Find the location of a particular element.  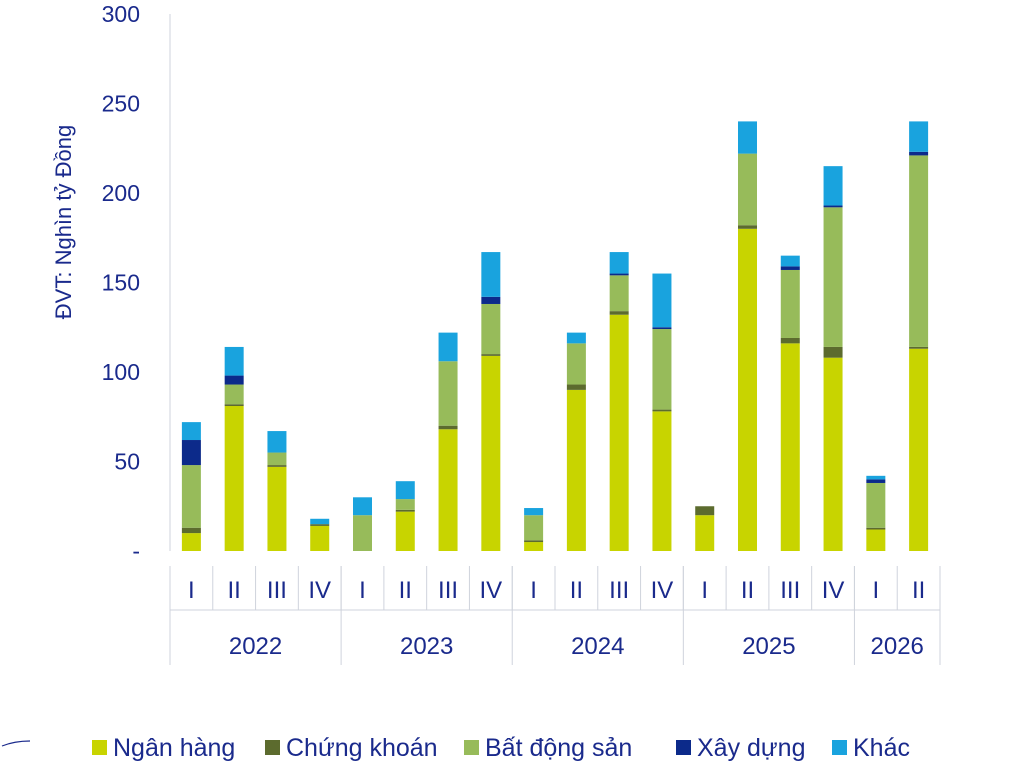

y-tick-label: 300 is located at coordinates (121, 14).